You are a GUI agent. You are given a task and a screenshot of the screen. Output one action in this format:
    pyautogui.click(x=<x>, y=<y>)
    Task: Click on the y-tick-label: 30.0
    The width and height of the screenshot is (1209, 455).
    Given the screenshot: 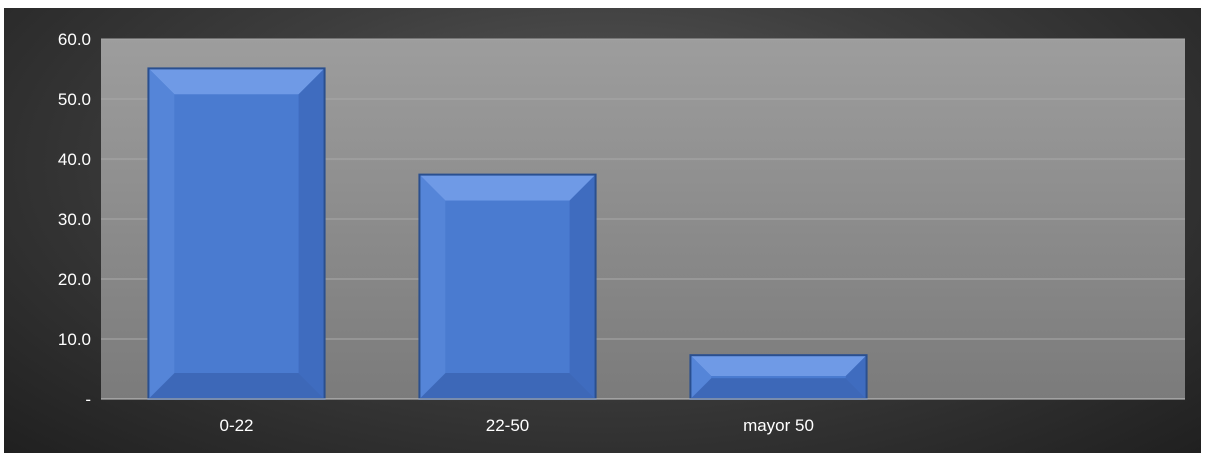 What is the action you would take?
    pyautogui.click(x=74, y=219)
    